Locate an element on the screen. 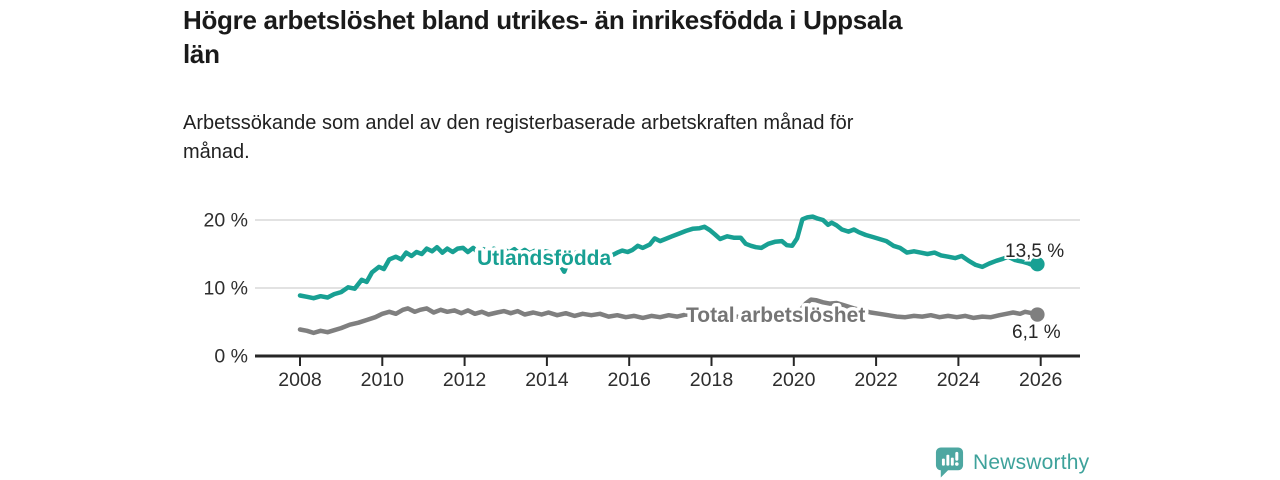 The image size is (1280, 480). series-label-total-arbetsloshet: Total arbetslöshet is located at coordinates (775, 315).